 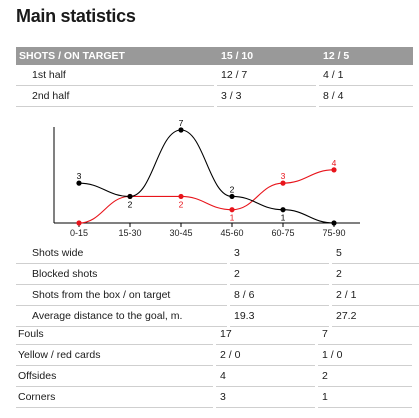 I want to click on home-data-label: 1, so click(x=283, y=218).